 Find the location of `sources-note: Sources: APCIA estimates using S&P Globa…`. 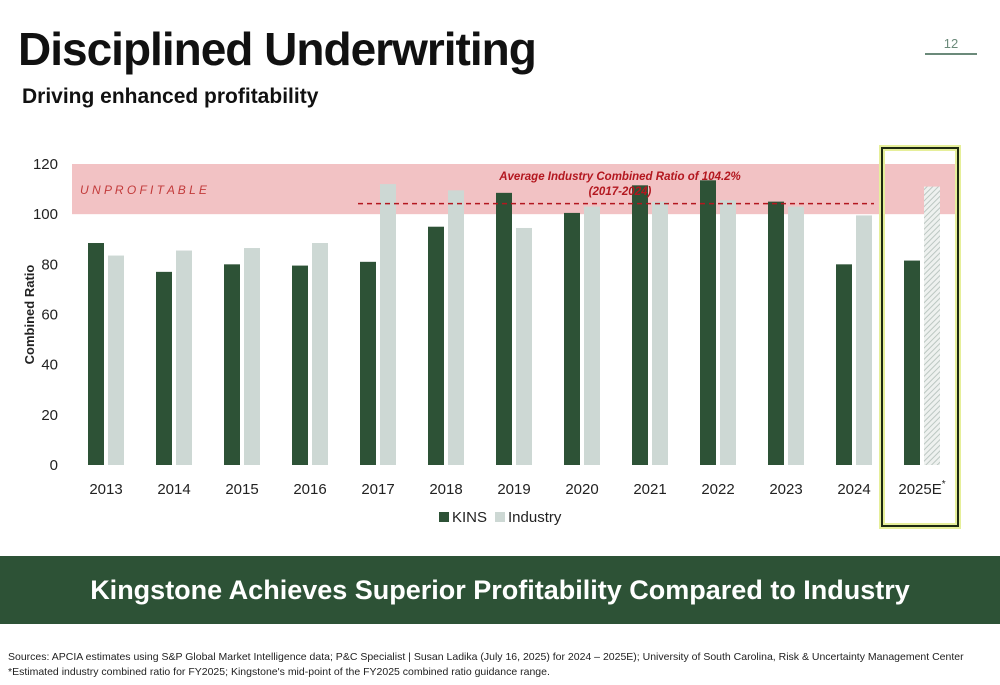

sources-note: Sources: APCIA estimates using S&P Globa… is located at coordinates (486, 657).